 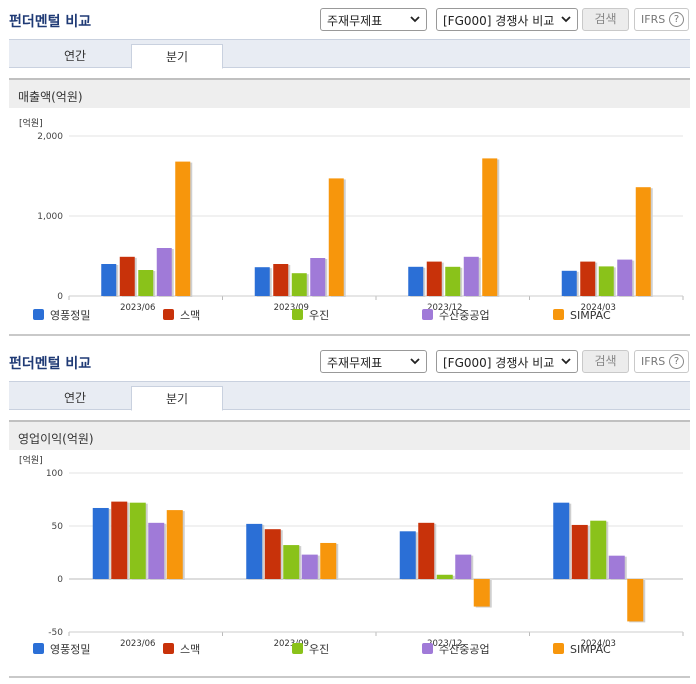 What do you see at coordinates (653, 19) in the screenshot?
I see `ifrs-label: IFRS` at bounding box center [653, 19].